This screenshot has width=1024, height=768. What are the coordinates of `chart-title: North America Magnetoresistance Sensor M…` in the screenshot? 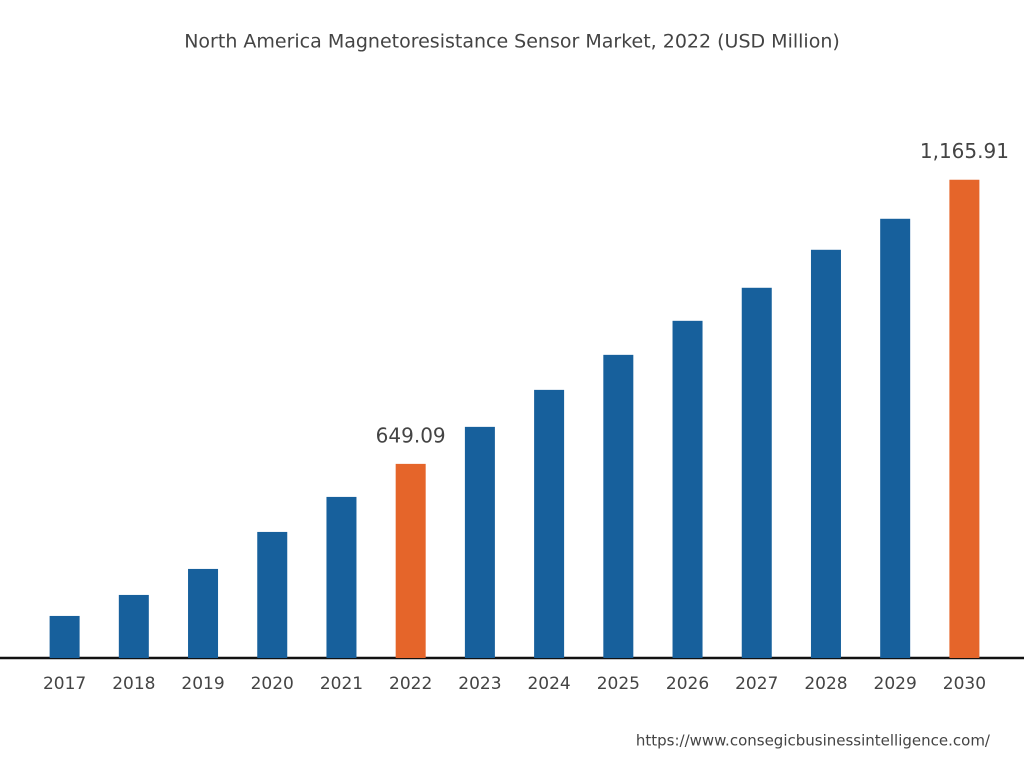 It's located at (512, 42).